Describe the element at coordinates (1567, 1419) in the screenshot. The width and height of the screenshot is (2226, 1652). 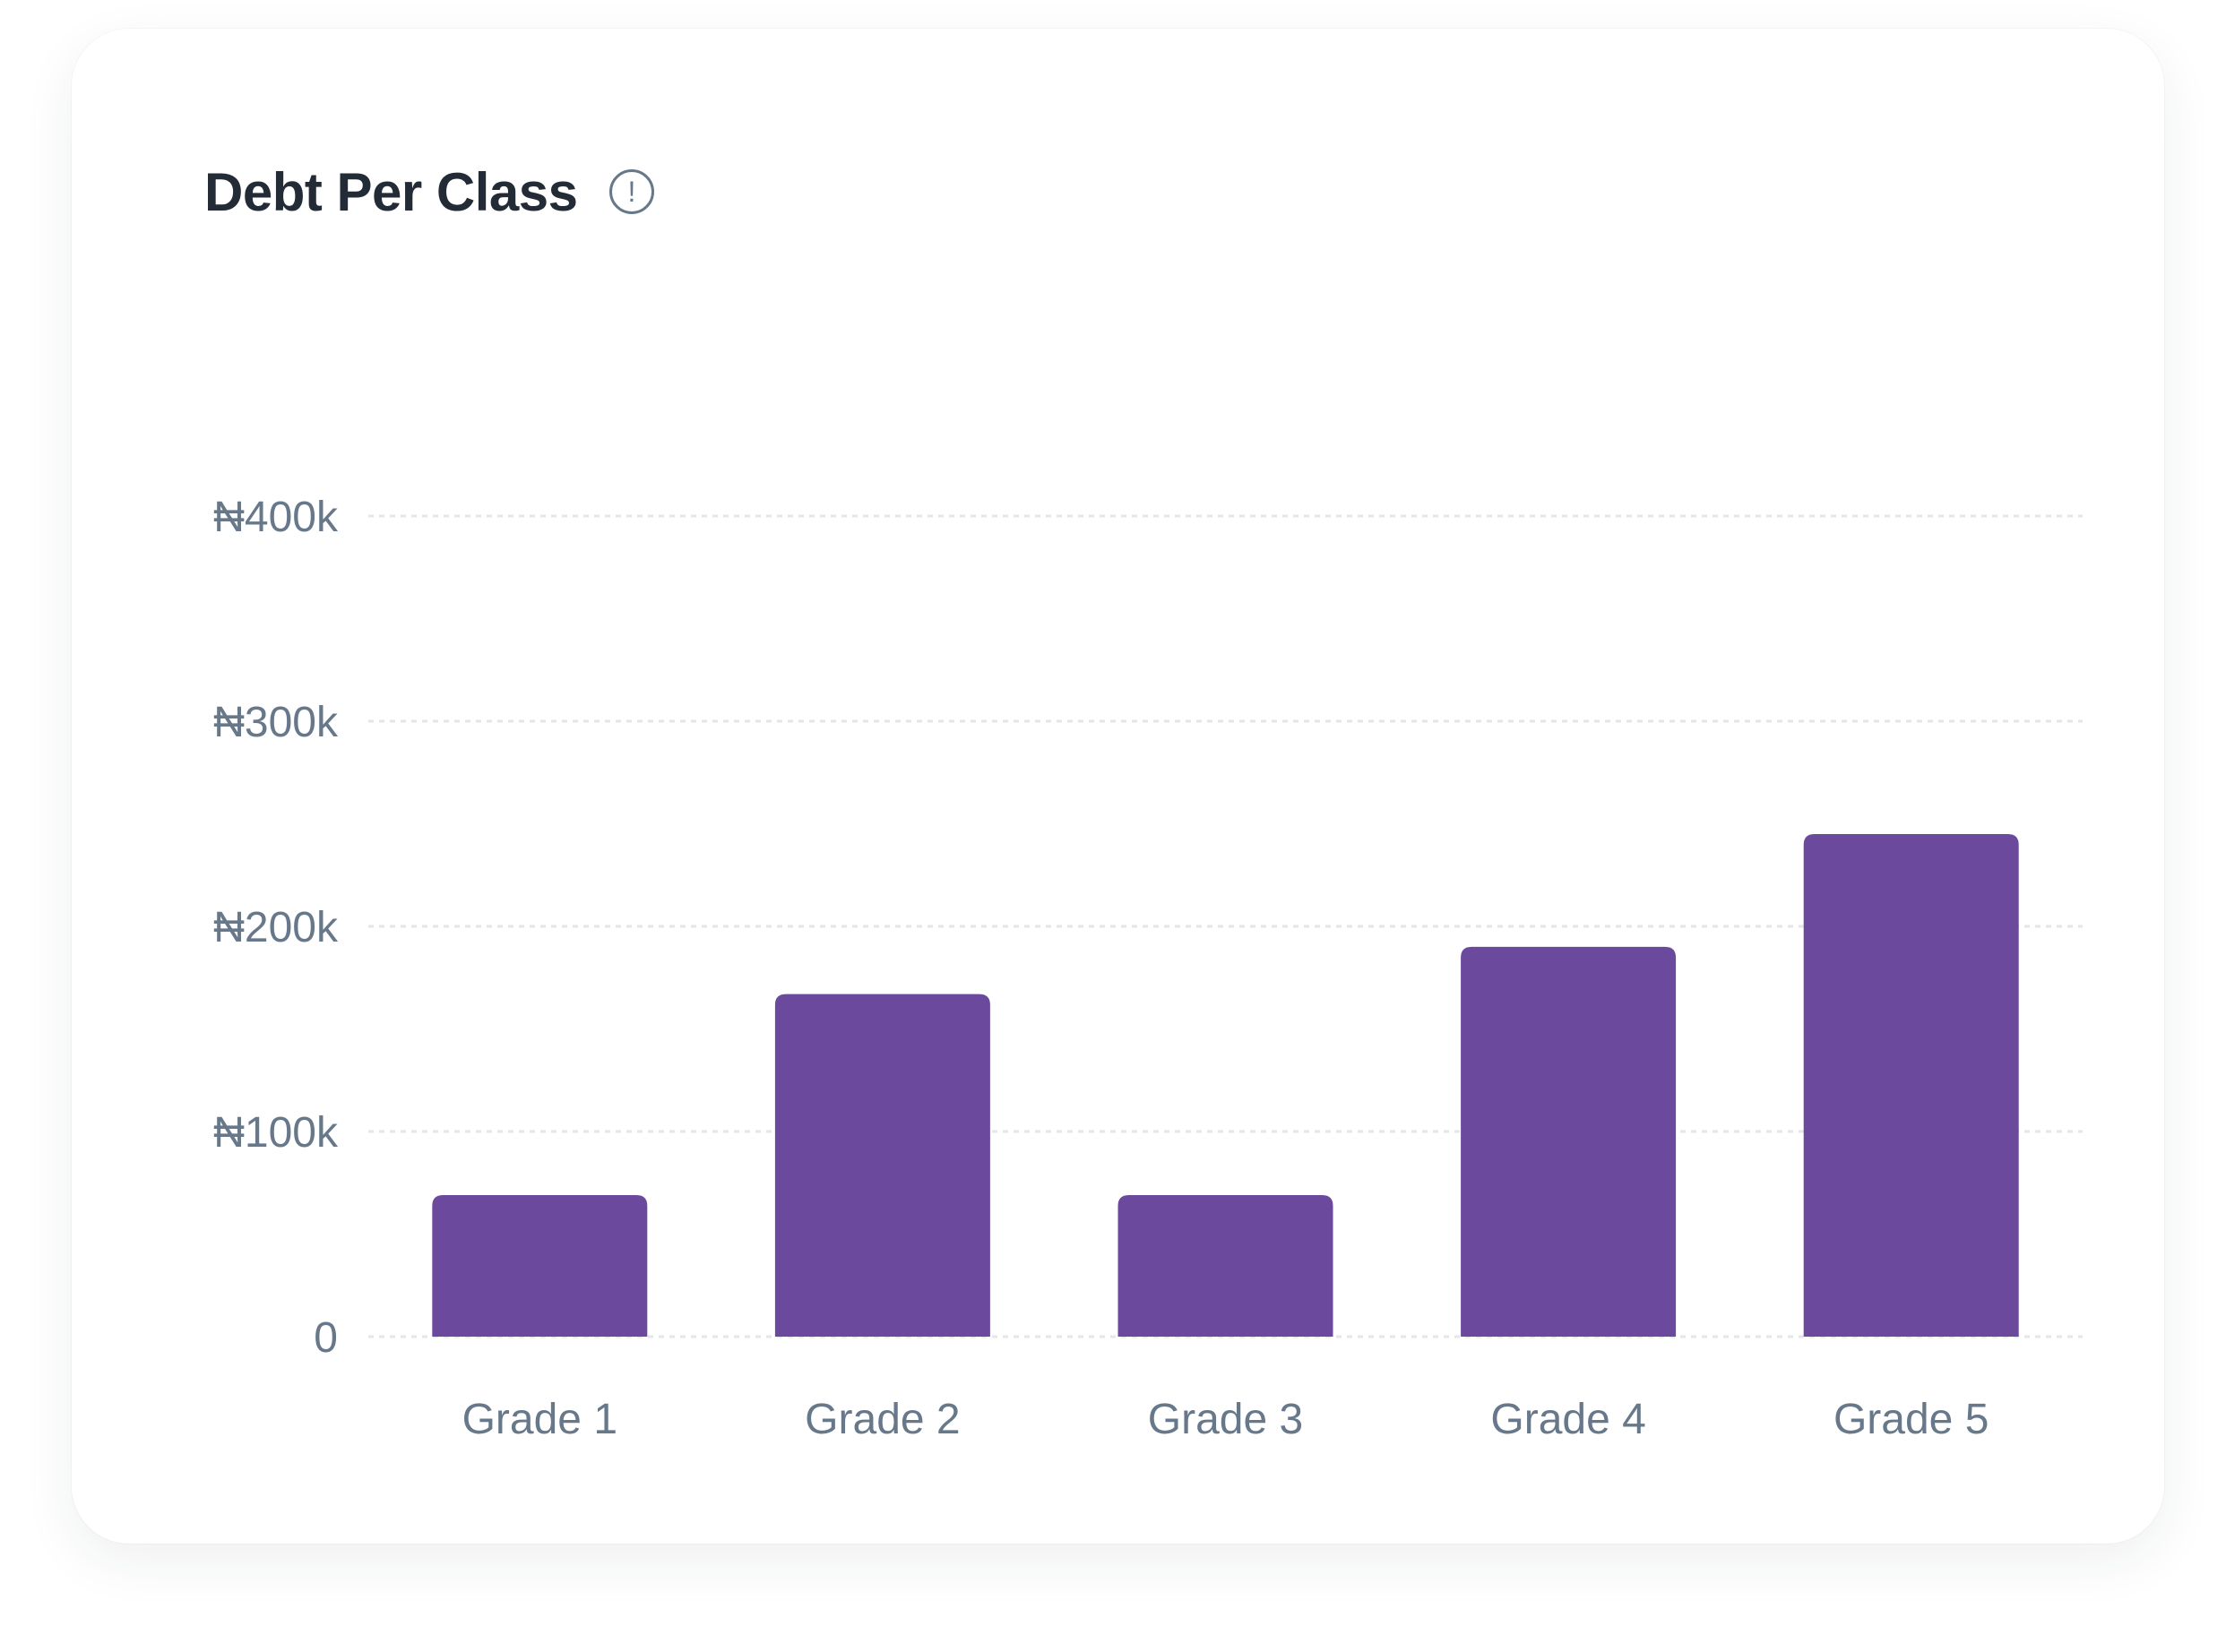
I see `x-tick-label: Grade 4` at that location.